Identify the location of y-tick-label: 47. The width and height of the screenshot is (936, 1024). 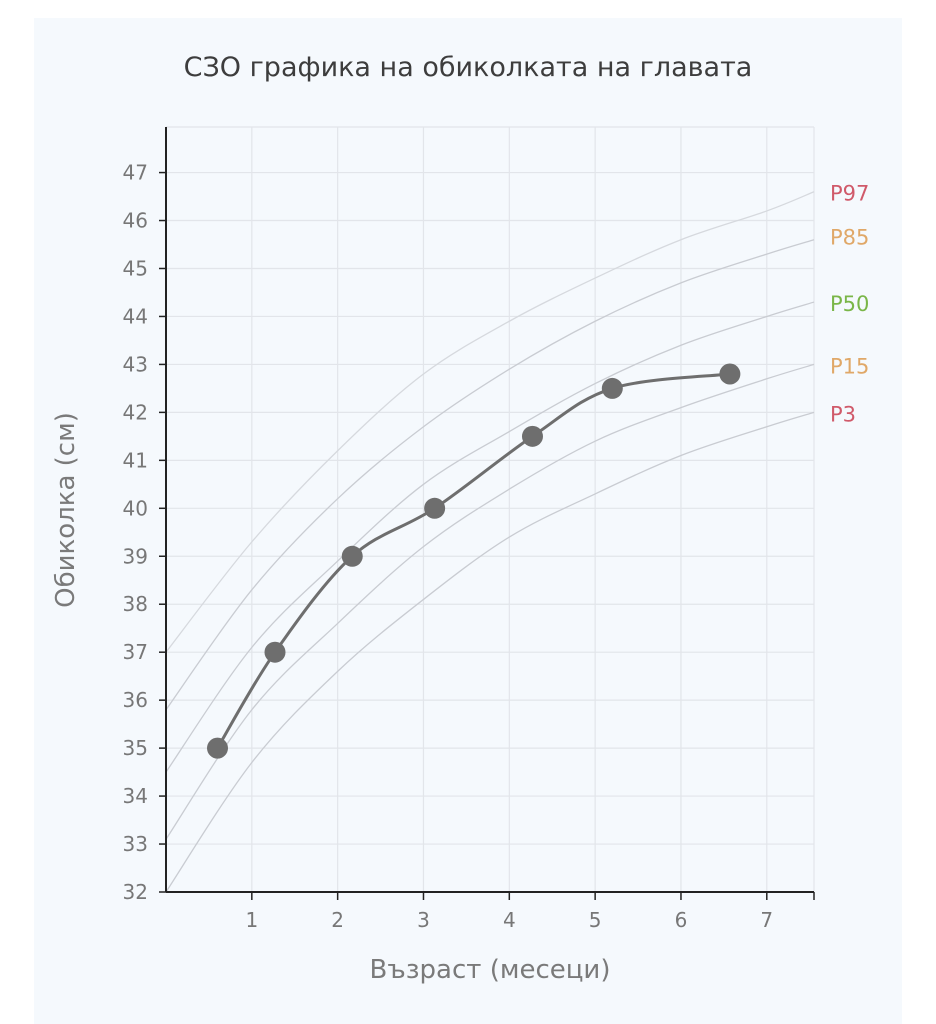
(135, 173).